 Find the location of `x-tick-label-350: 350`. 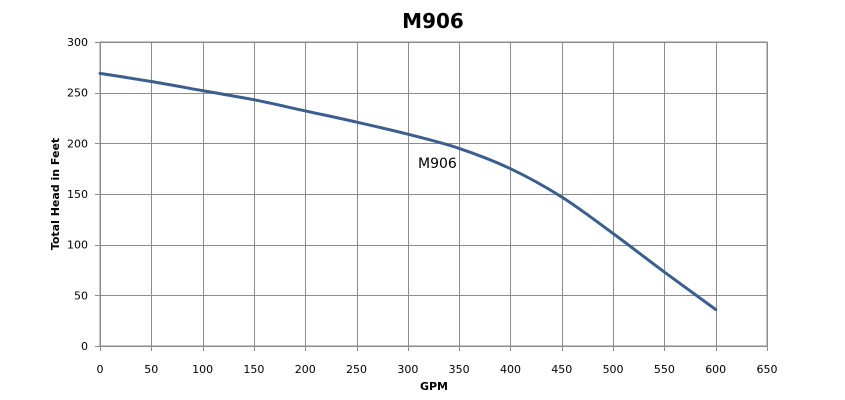

x-tick-label-350: 350 is located at coordinates (459, 369).